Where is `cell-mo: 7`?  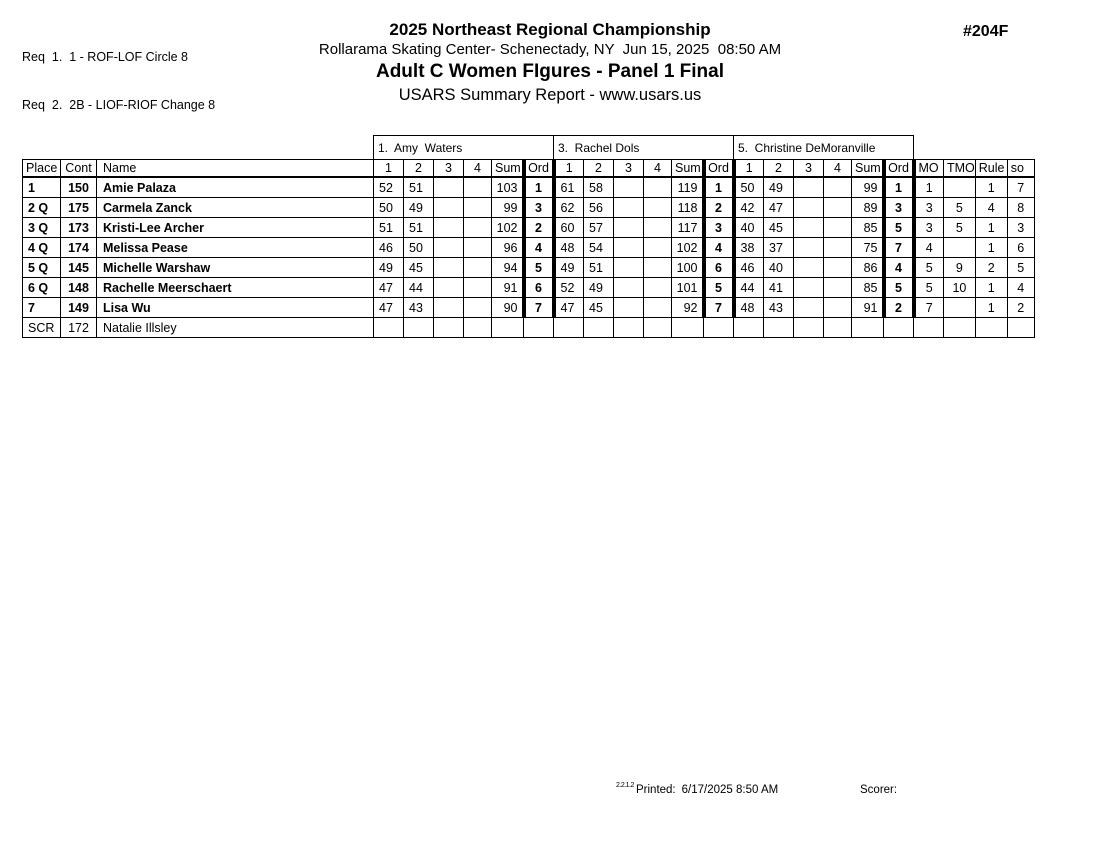 cell-mo: 7 is located at coordinates (928, 307).